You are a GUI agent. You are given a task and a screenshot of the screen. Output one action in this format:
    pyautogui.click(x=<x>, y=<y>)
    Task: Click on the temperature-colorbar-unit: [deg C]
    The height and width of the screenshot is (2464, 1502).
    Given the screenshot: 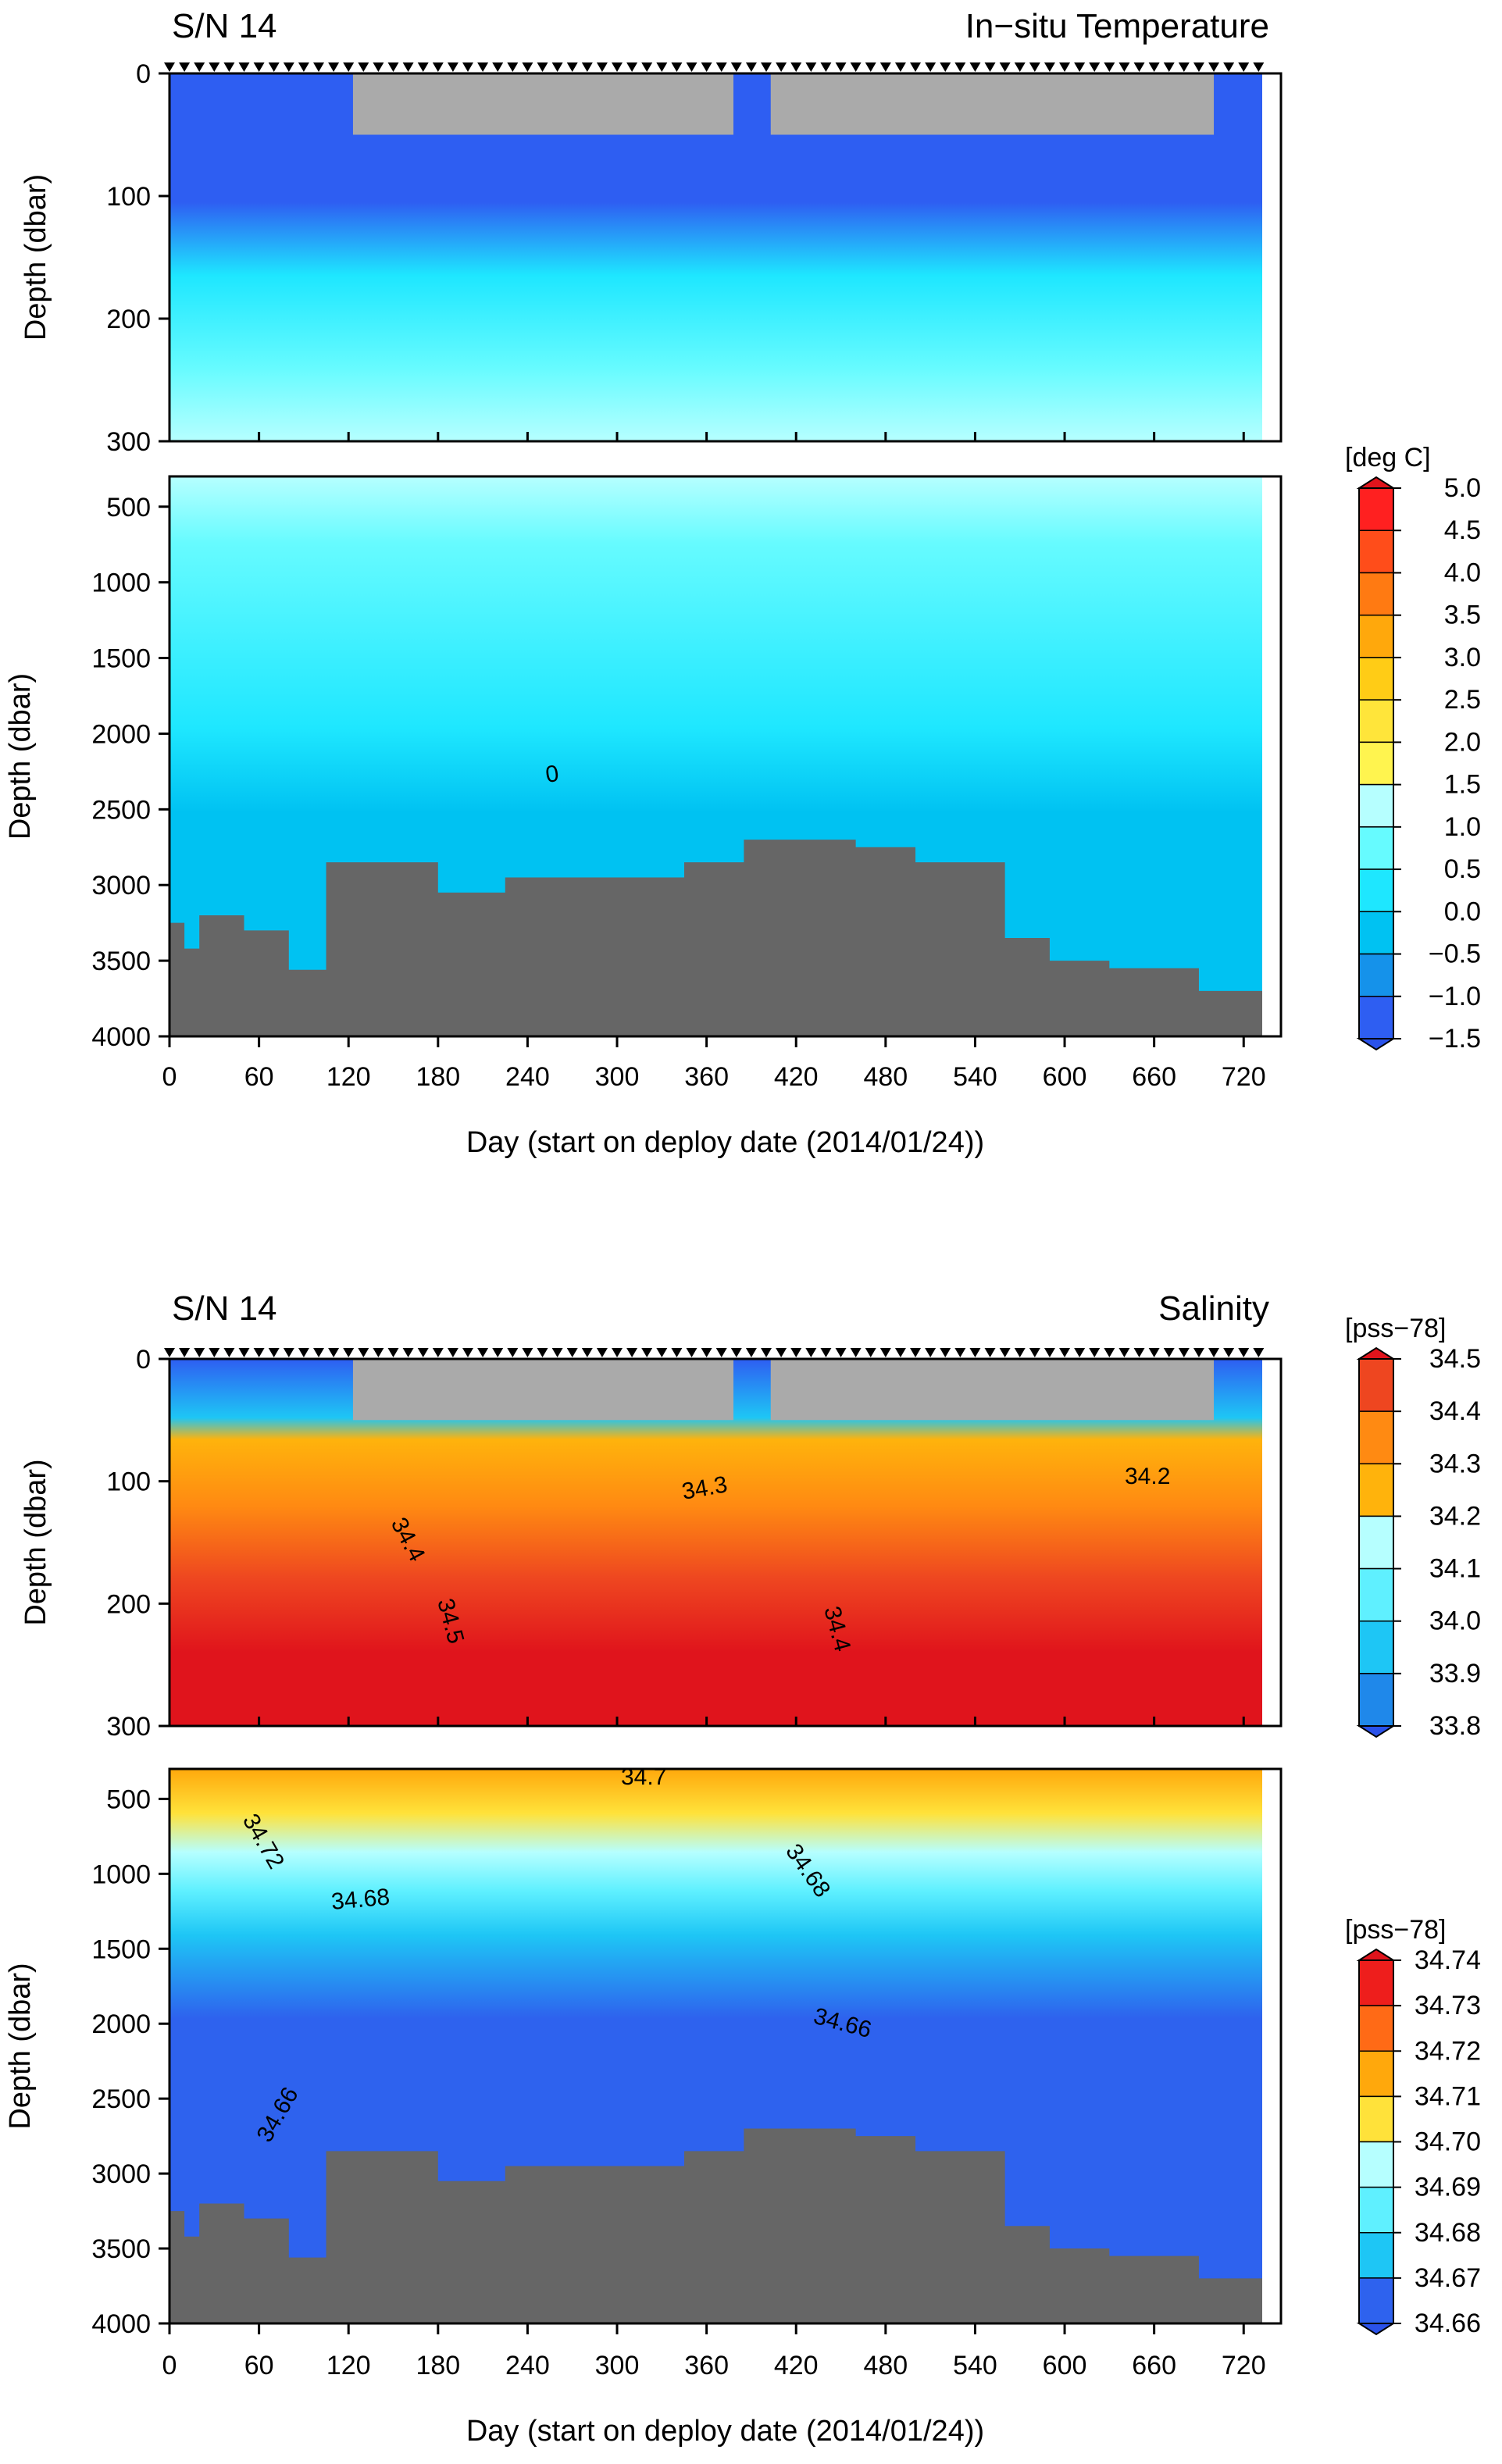 What is the action you would take?
    pyautogui.click(x=1388, y=457)
    